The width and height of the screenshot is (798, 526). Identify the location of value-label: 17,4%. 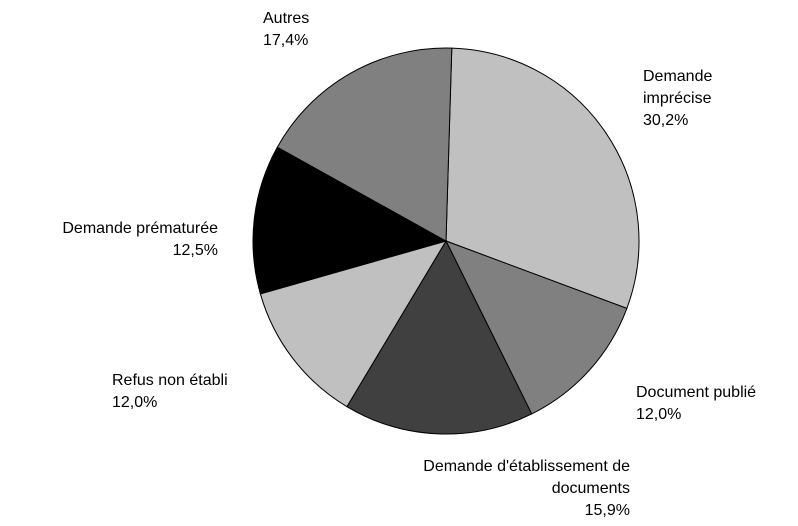
(286, 40).